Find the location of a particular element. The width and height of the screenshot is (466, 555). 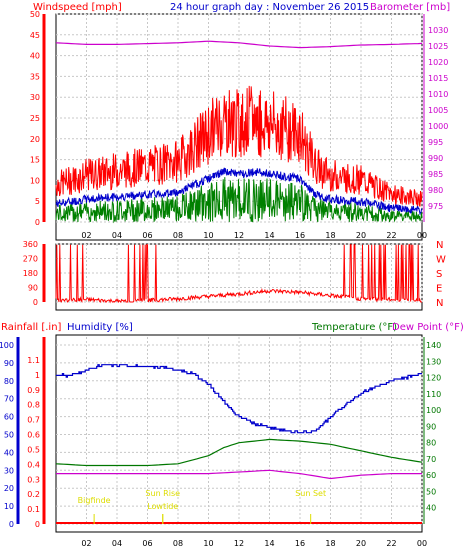

barometer-tick-label-0: 975 is located at coordinates (435, 206).